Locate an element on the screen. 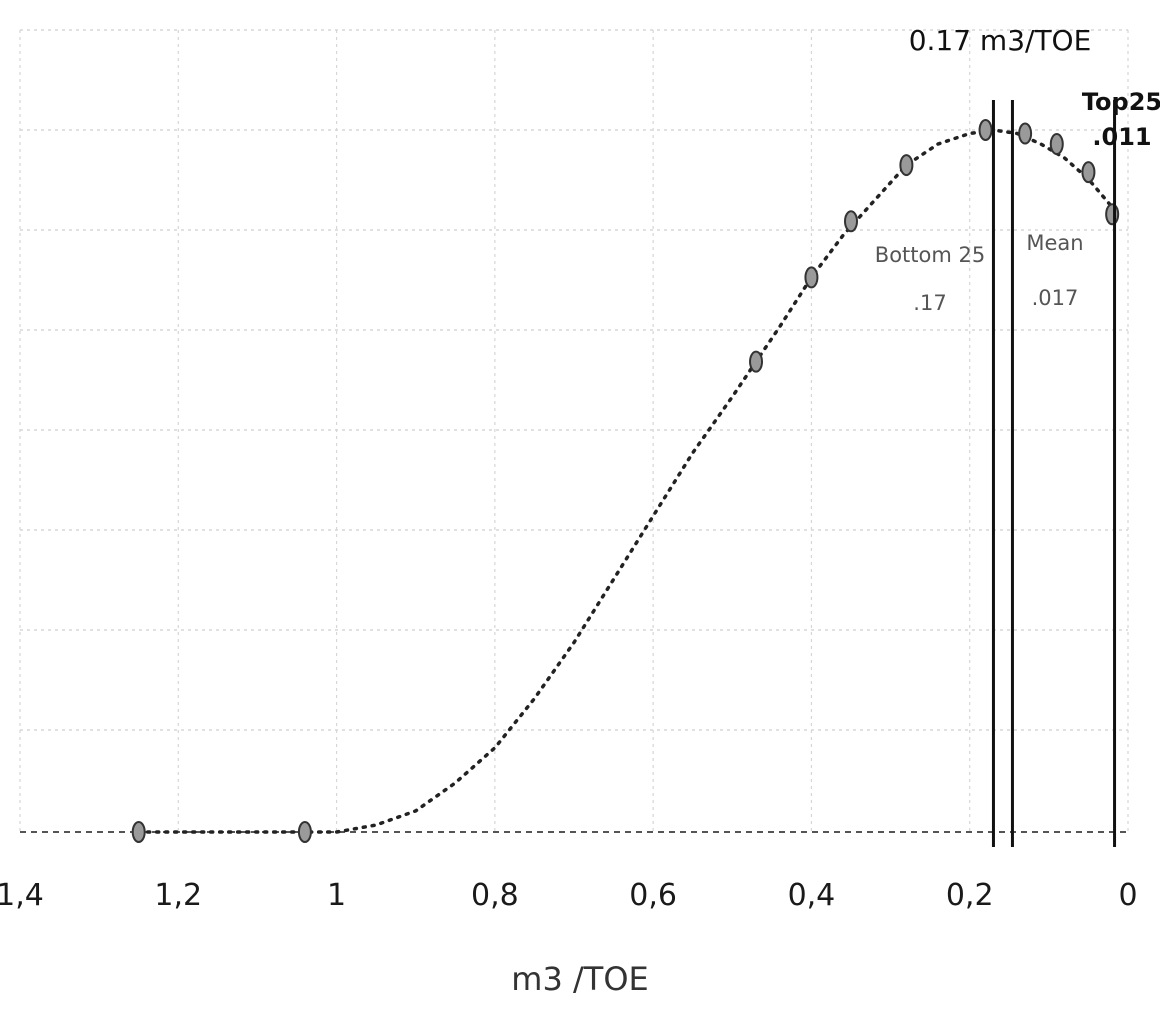 The height and width of the screenshot is (1017, 1160). bottom25-value: .17 is located at coordinates (929, 303).